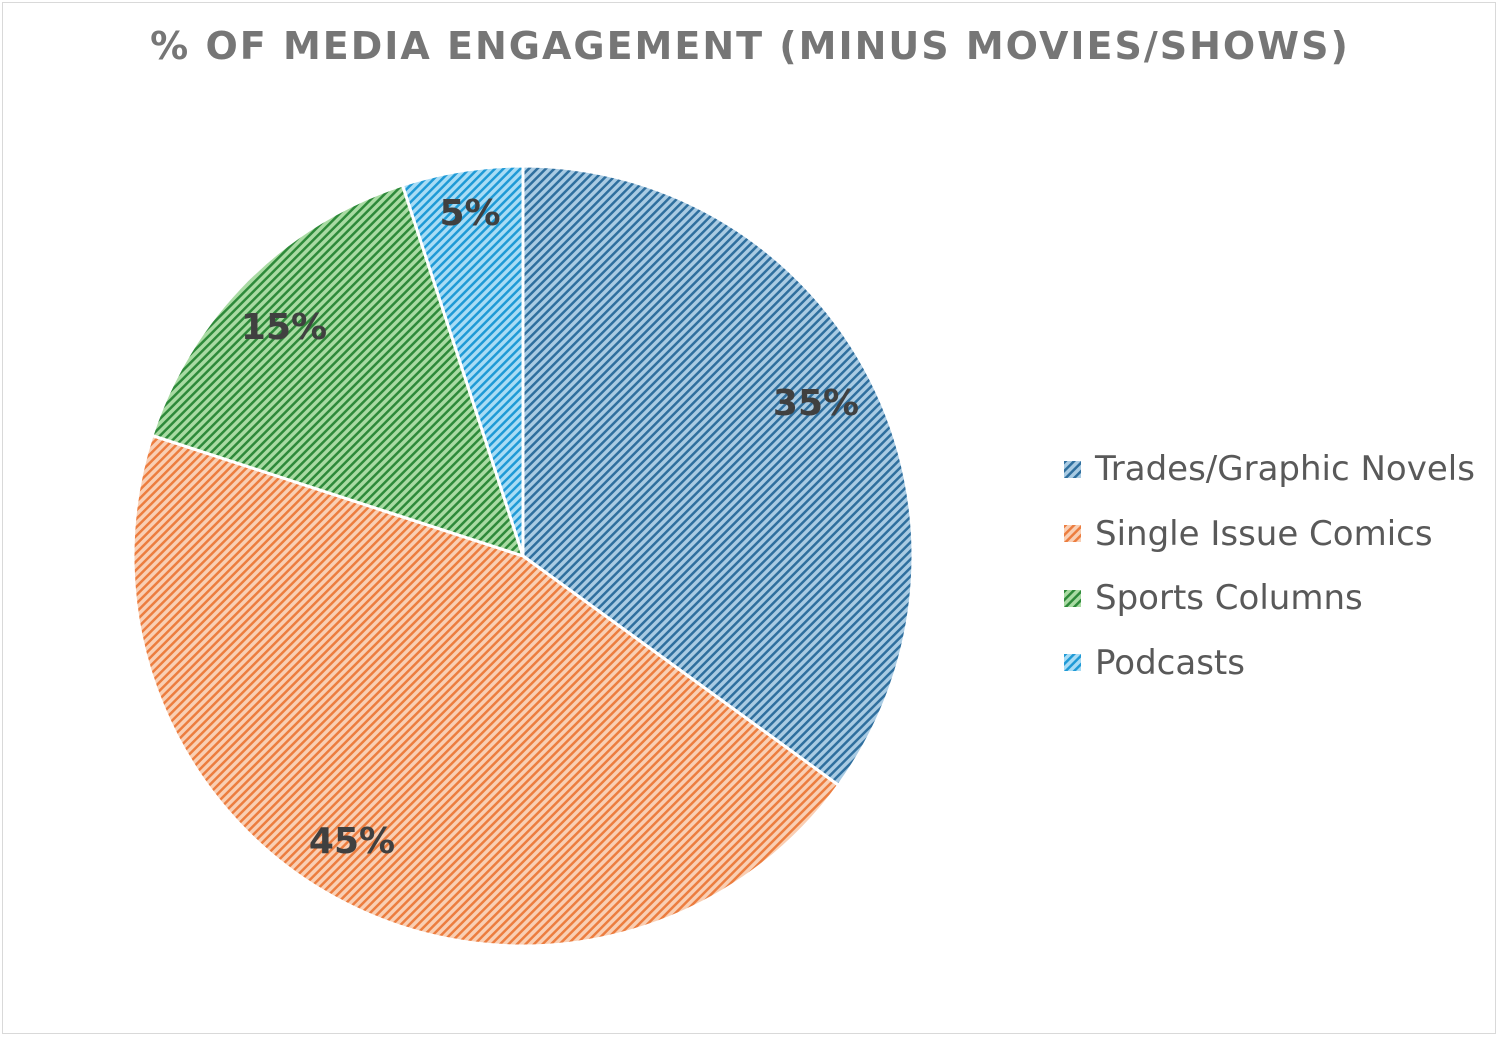  Describe the element at coordinates (352, 841) in the screenshot. I see `data-label-1: 45%` at that location.